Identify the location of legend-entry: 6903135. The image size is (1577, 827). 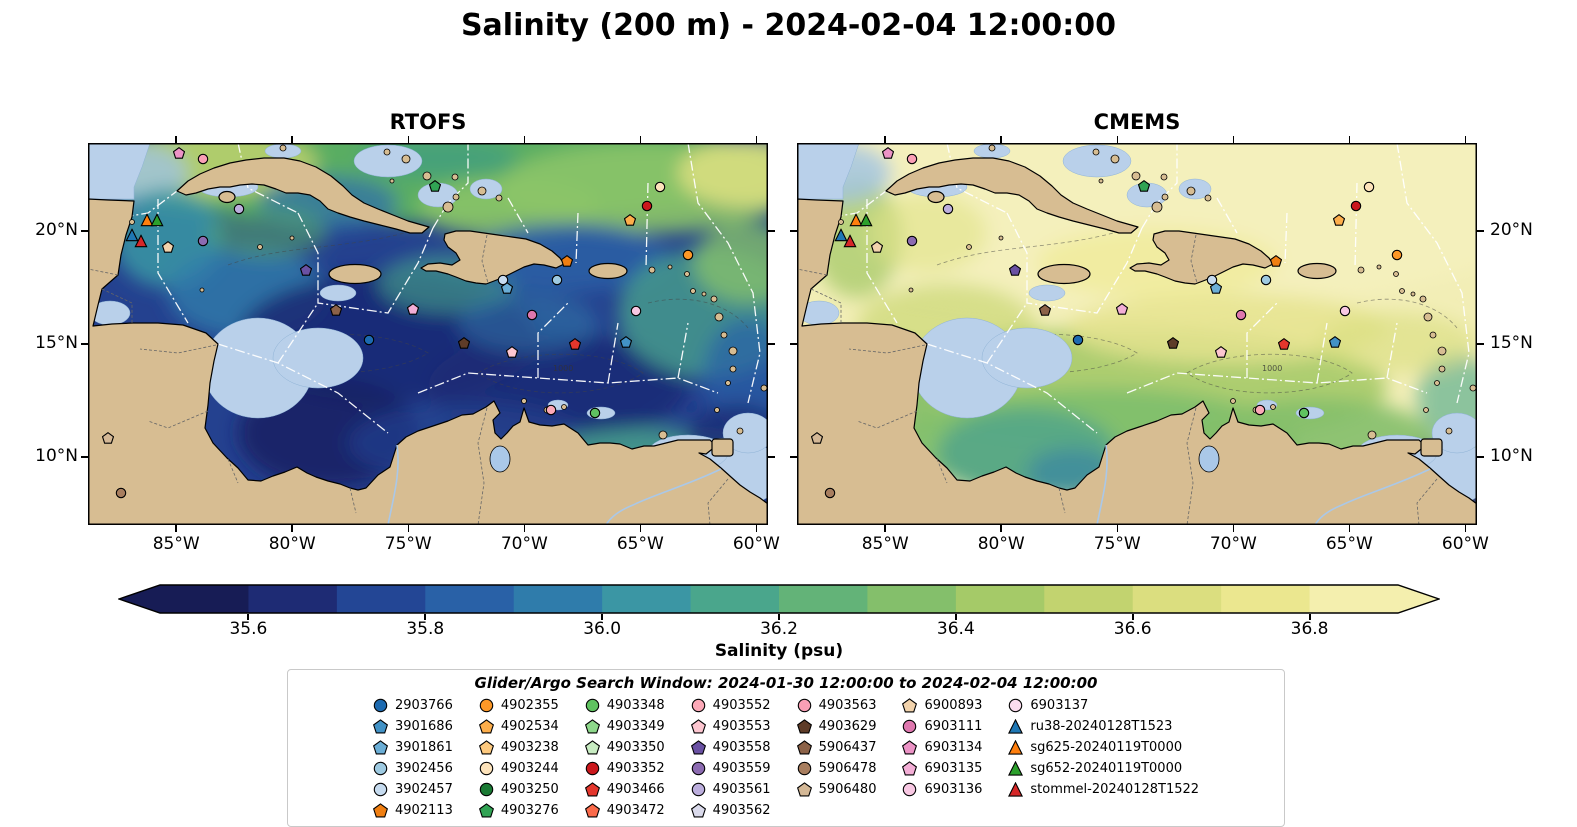
(942, 768).